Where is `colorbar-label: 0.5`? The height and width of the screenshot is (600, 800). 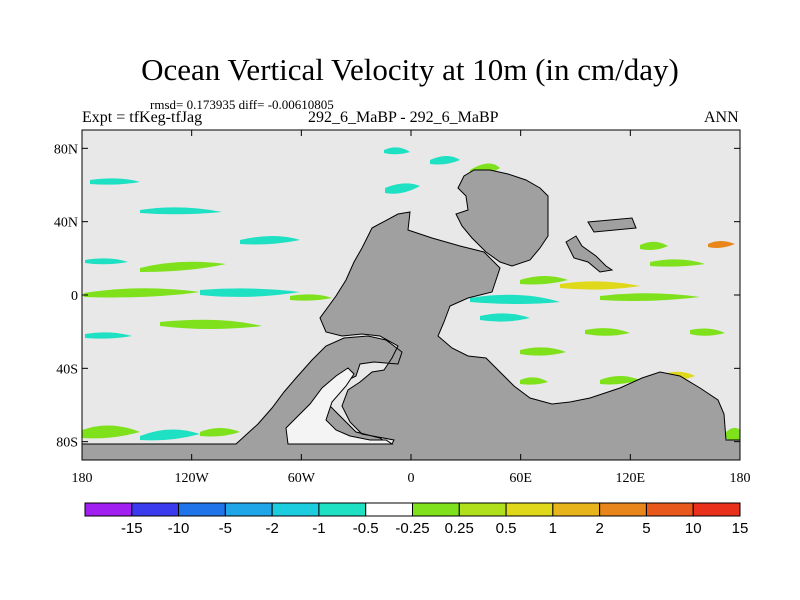
colorbar-label: 0.5 is located at coordinates (506, 528).